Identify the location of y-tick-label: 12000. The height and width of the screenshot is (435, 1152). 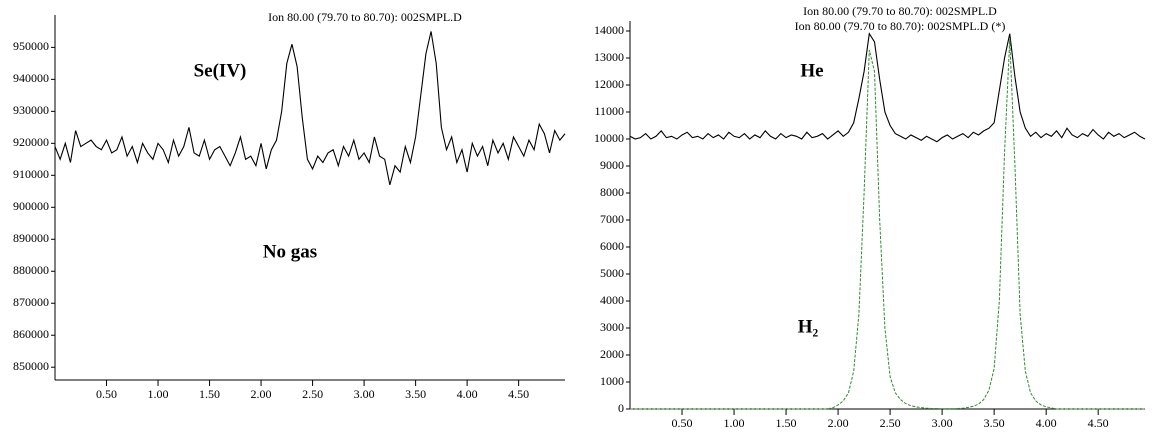
(609, 84).